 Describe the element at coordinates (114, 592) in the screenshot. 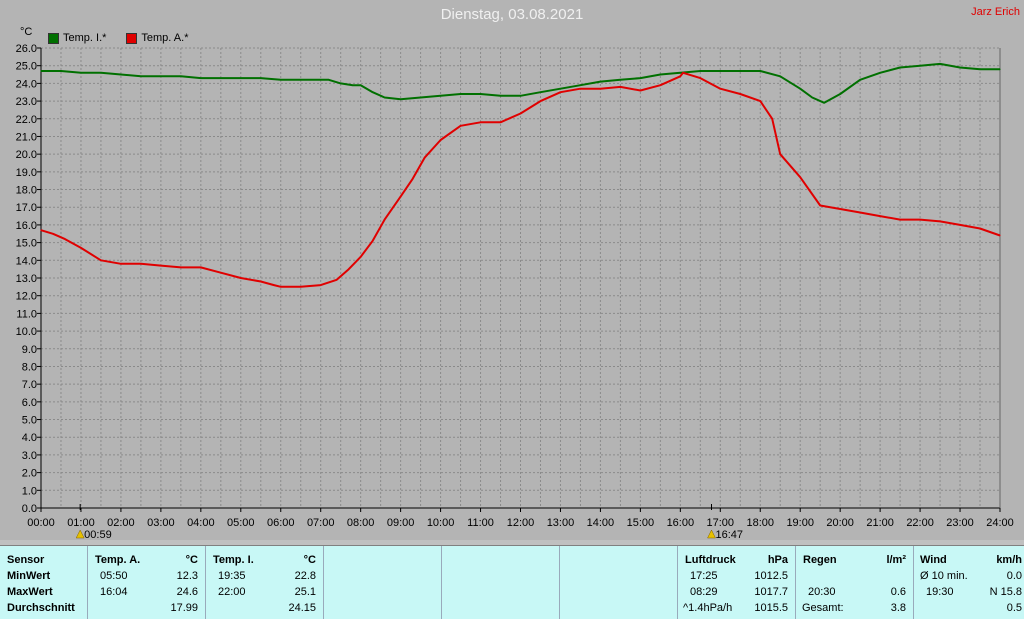

I see `temp-a-max-time: 16:04` at that location.